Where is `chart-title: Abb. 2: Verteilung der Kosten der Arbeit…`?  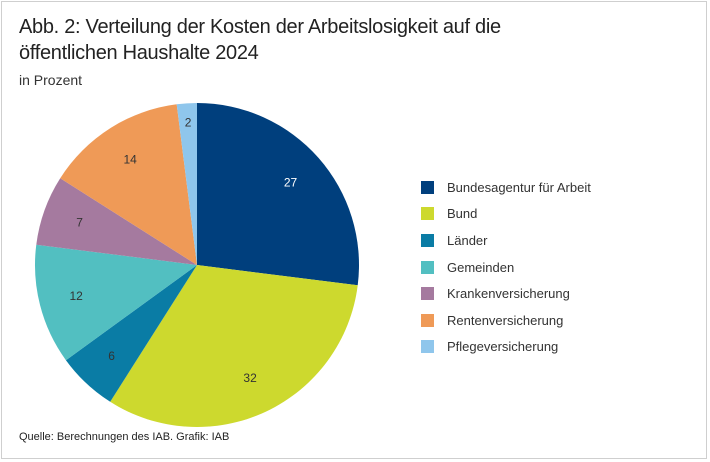
chart-title: Abb. 2: Verteilung der Kosten der Arbeit… is located at coordinates (260, 40).